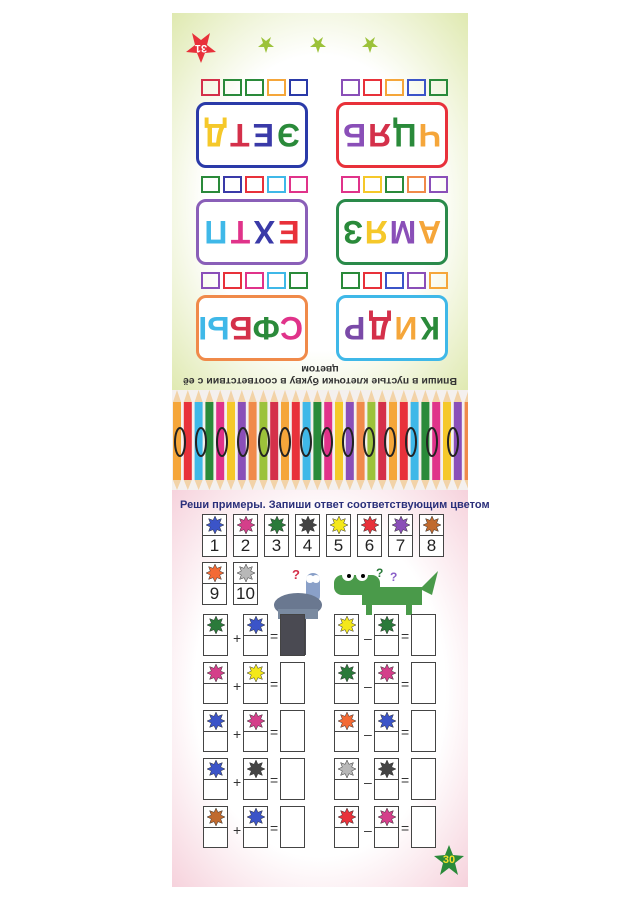 Image resolution: width=643 pixels, height=900 pixels. What do you see at coordinates (393, 577) in the screenshot?
I see `question-mark: ?` at bounding box center [393, 577].